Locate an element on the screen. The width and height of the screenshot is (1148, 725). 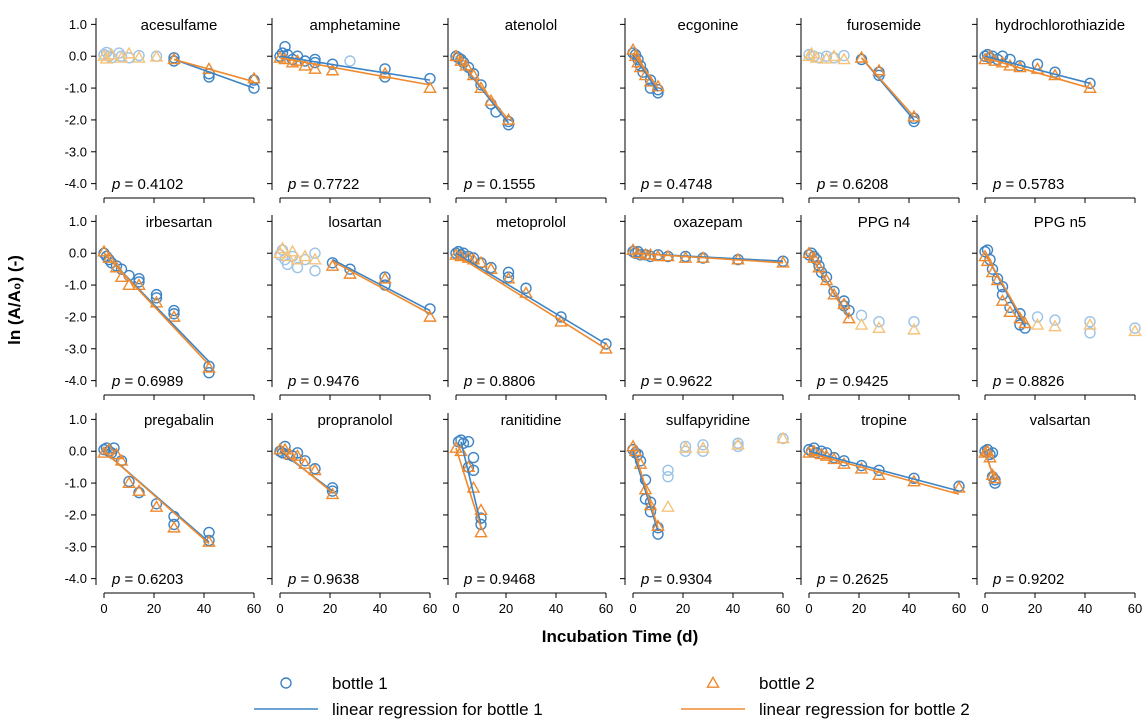
p-value-label: p = 0.9425 is located at coordinates (852, 381).